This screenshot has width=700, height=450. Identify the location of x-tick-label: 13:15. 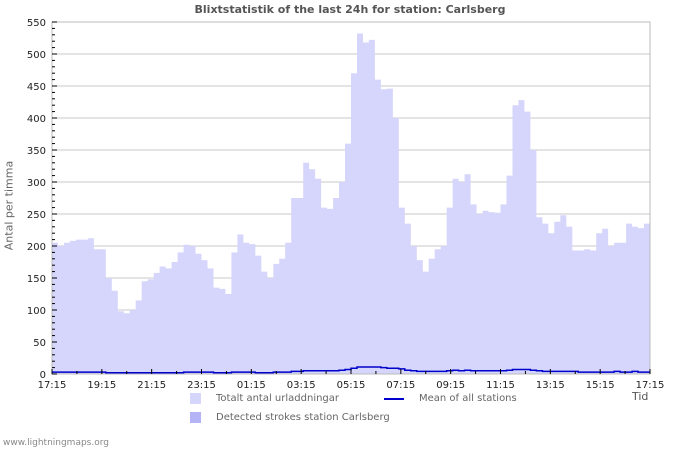
(550, 385).